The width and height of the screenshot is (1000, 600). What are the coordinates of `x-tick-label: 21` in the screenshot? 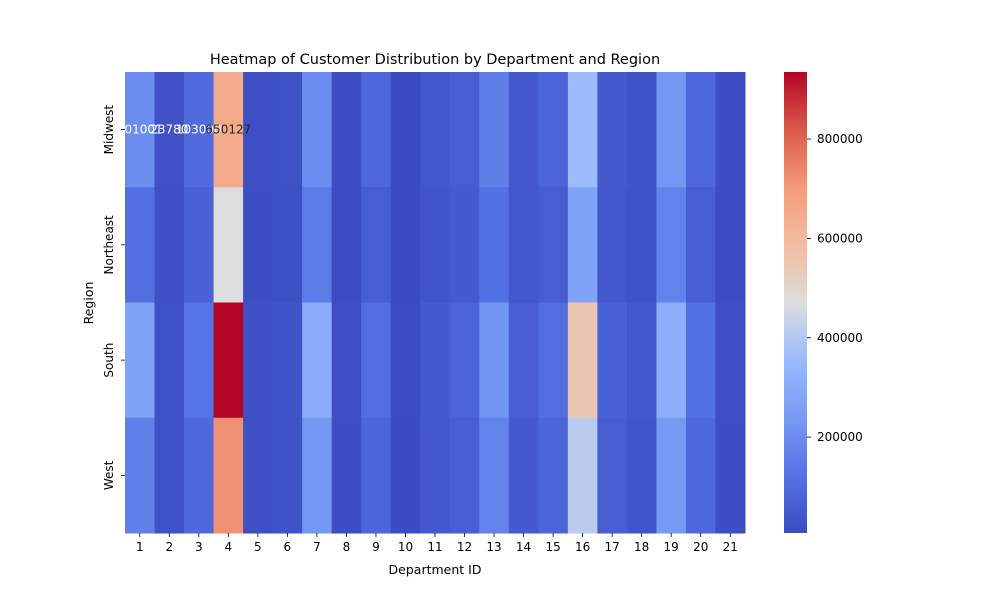 It's located at (730, 547).